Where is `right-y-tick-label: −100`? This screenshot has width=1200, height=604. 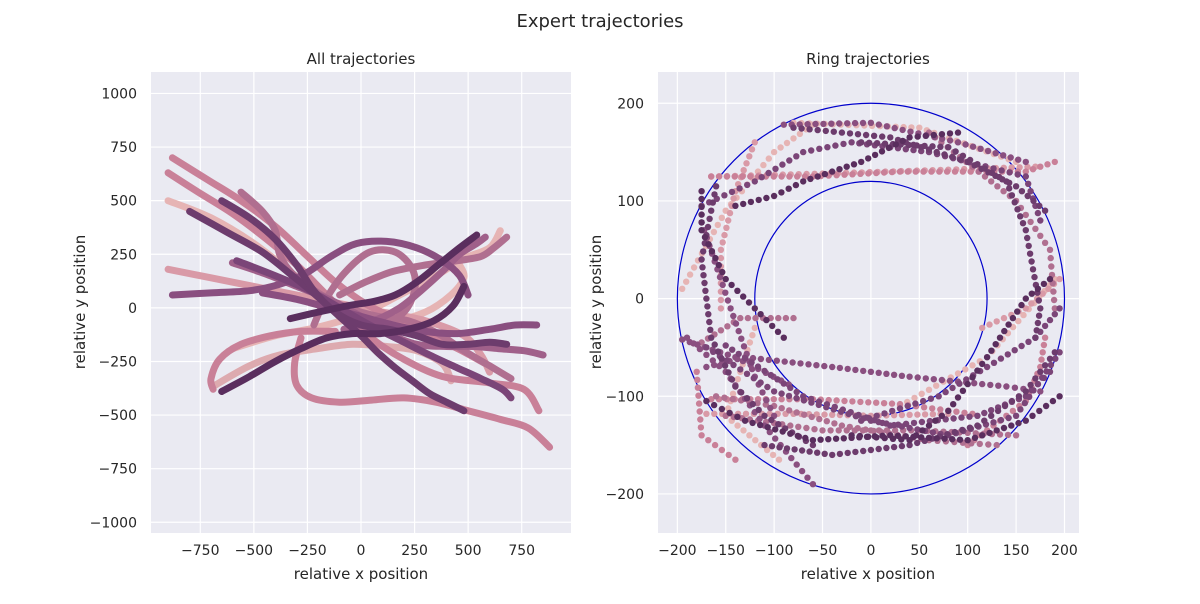
right-y-tick-label: −100 is located at coordinates (625, 397).